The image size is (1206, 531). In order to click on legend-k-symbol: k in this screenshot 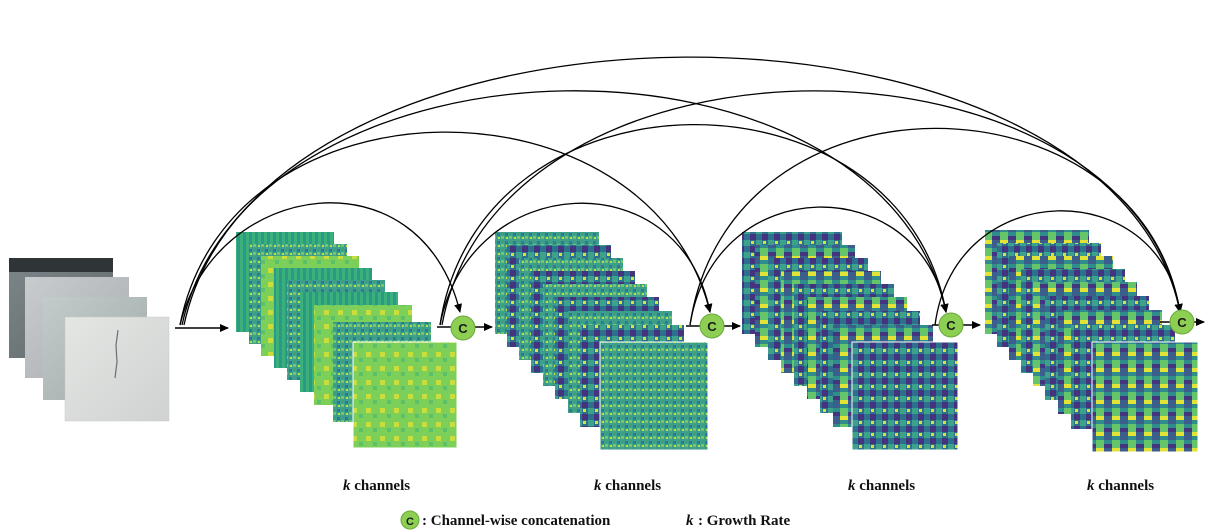, I will do `click(690, 521)`.